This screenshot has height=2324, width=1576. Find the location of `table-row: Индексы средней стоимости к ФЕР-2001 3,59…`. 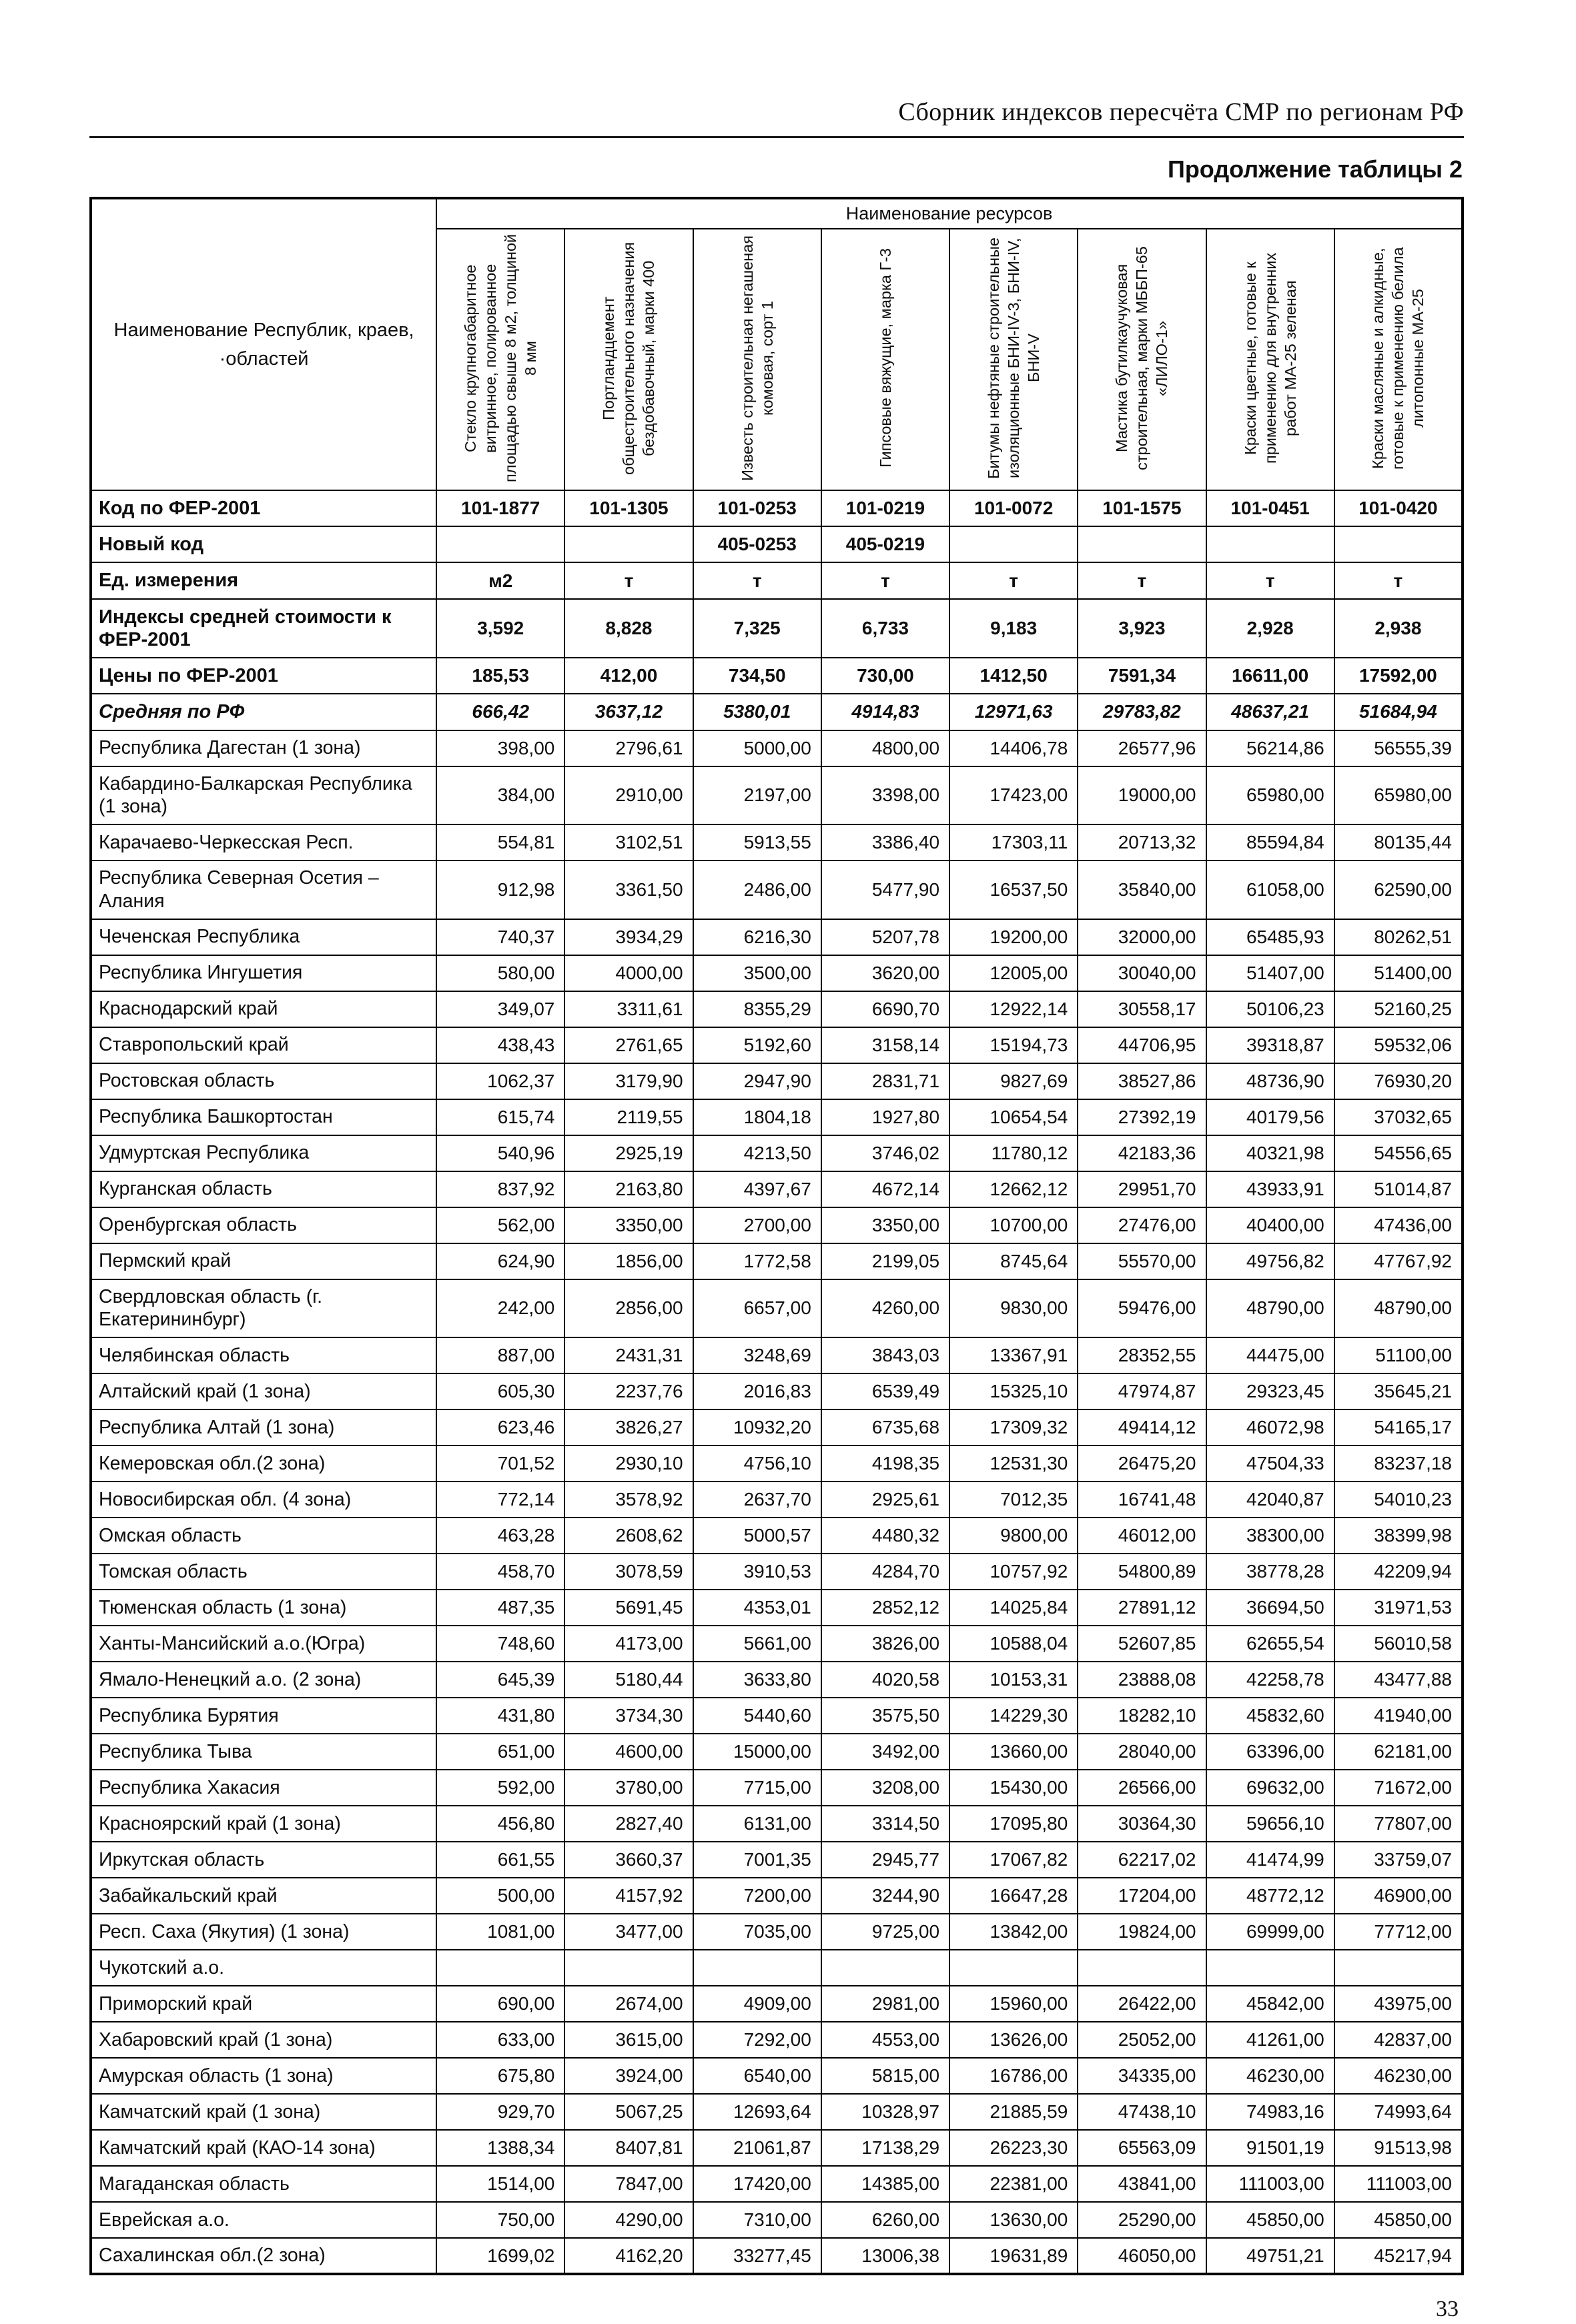

table-row: Индексы средней стоимости к ФЕР-2001 3,59… is located at coordinates (776, 628).